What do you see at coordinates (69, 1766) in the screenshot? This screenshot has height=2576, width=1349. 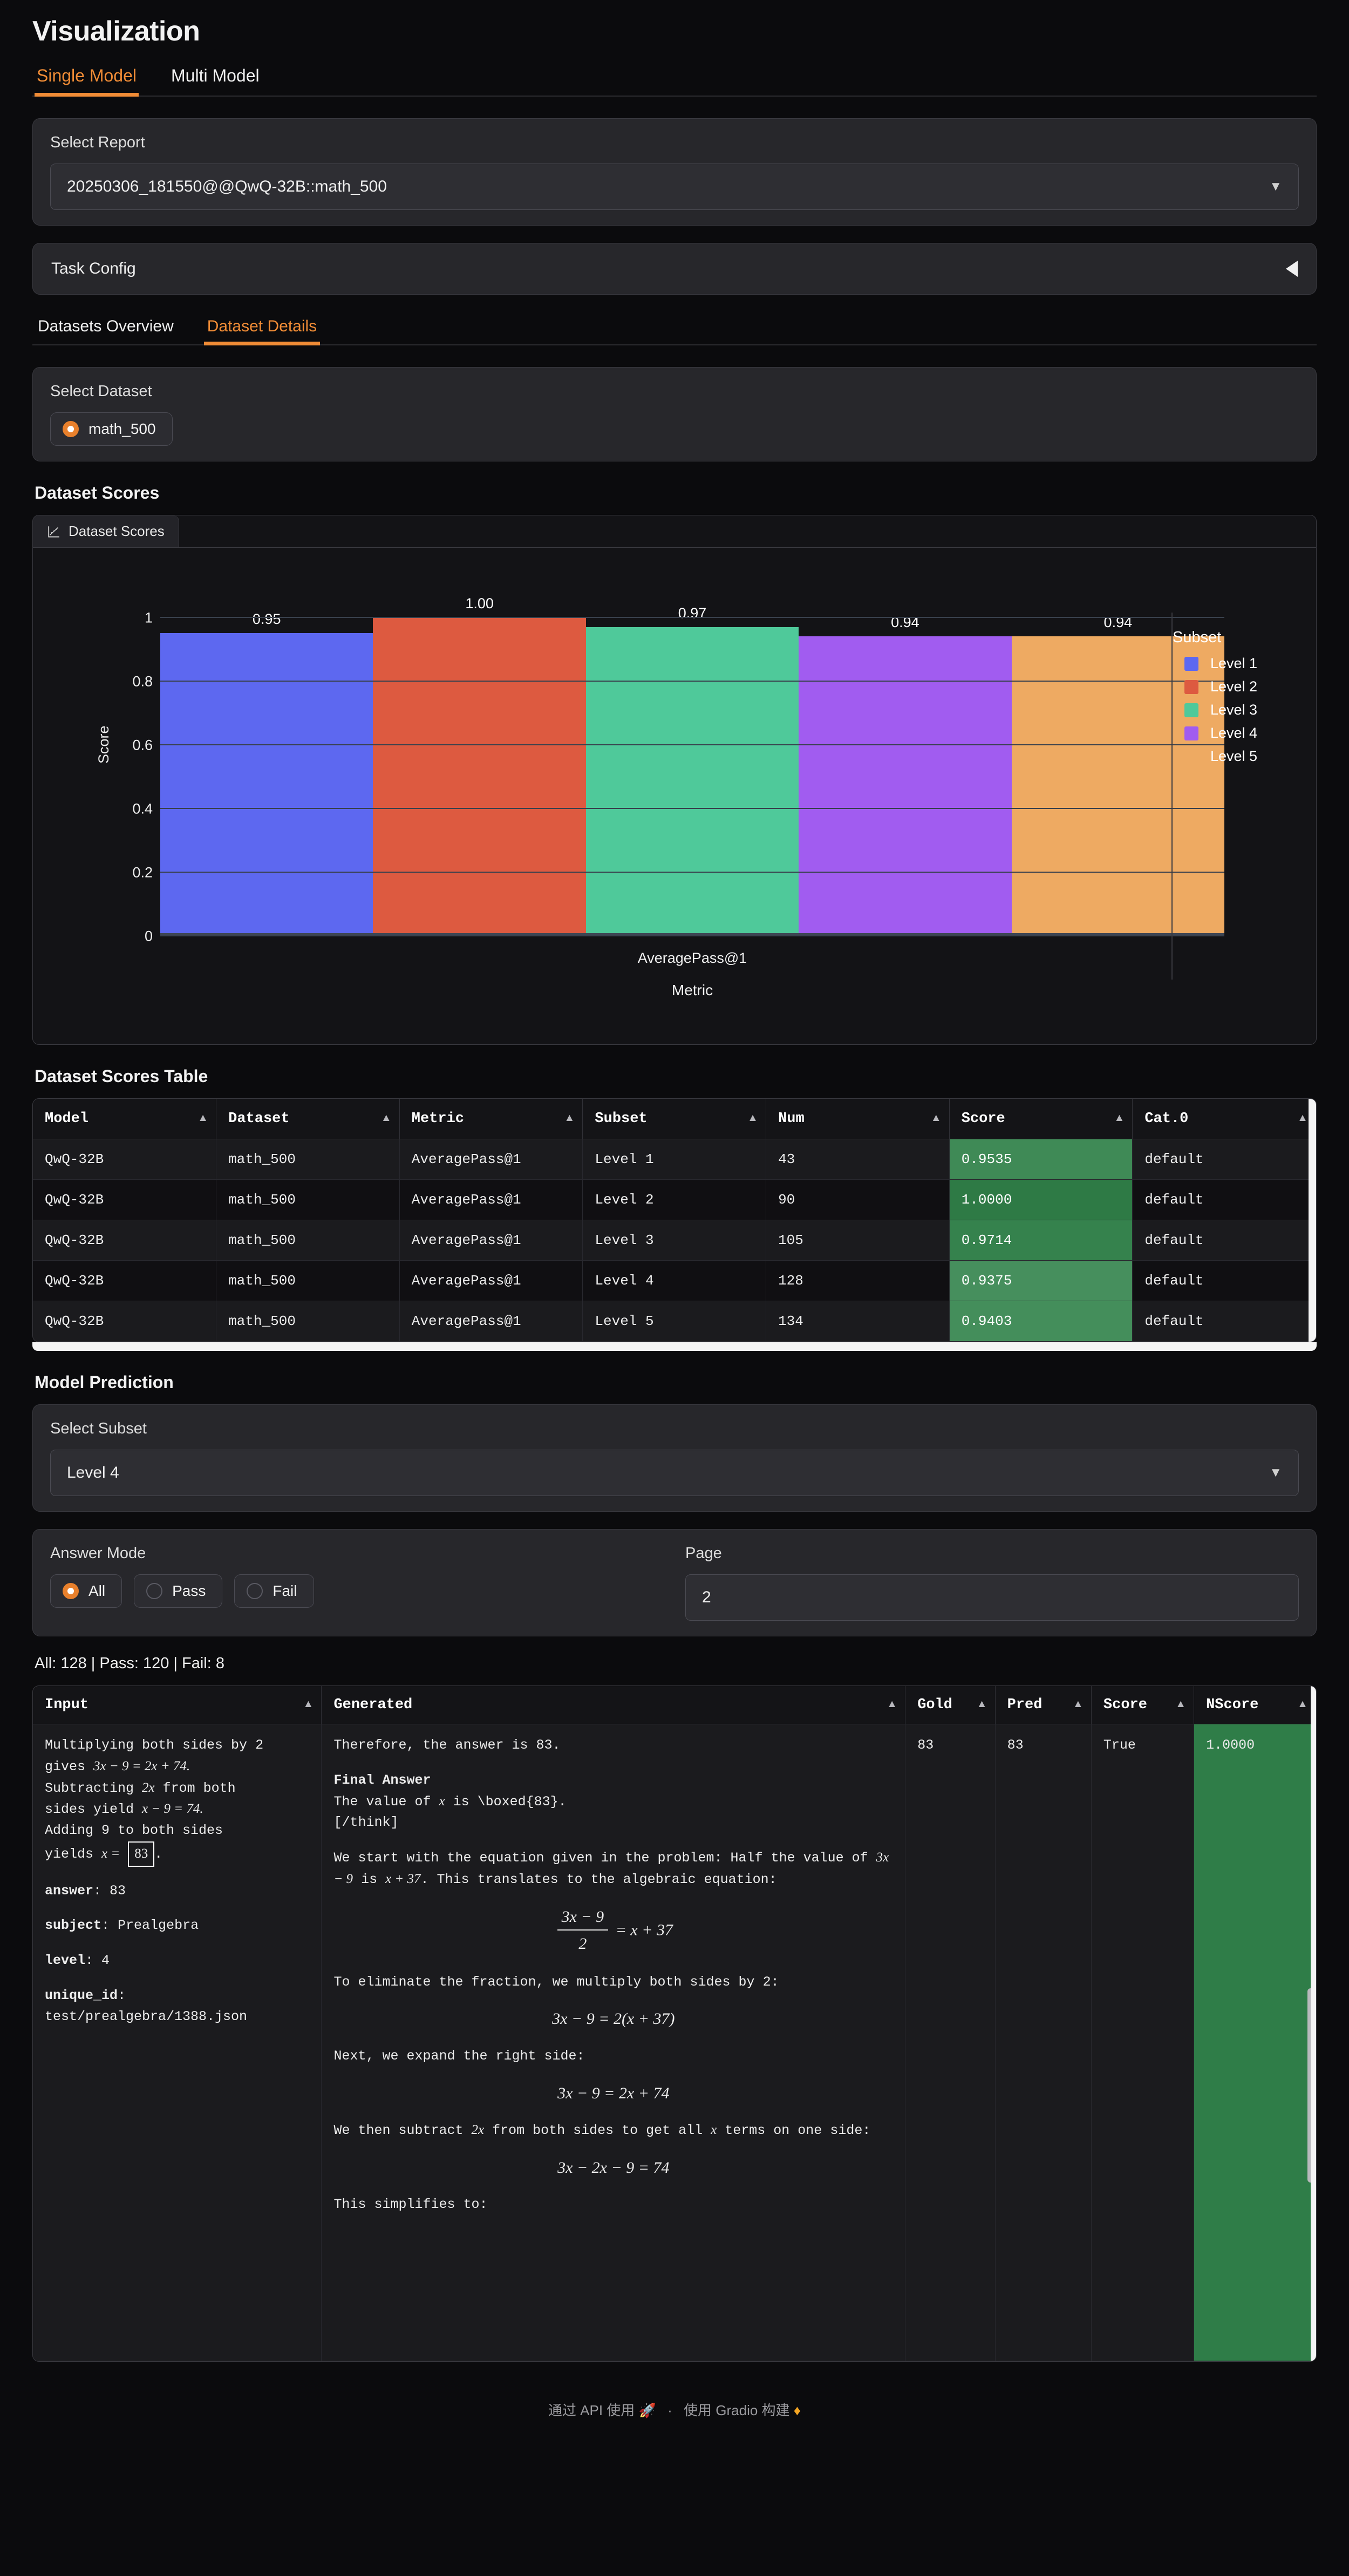 I see `input-line-2a: gives` at bounding box center [69, 1766].